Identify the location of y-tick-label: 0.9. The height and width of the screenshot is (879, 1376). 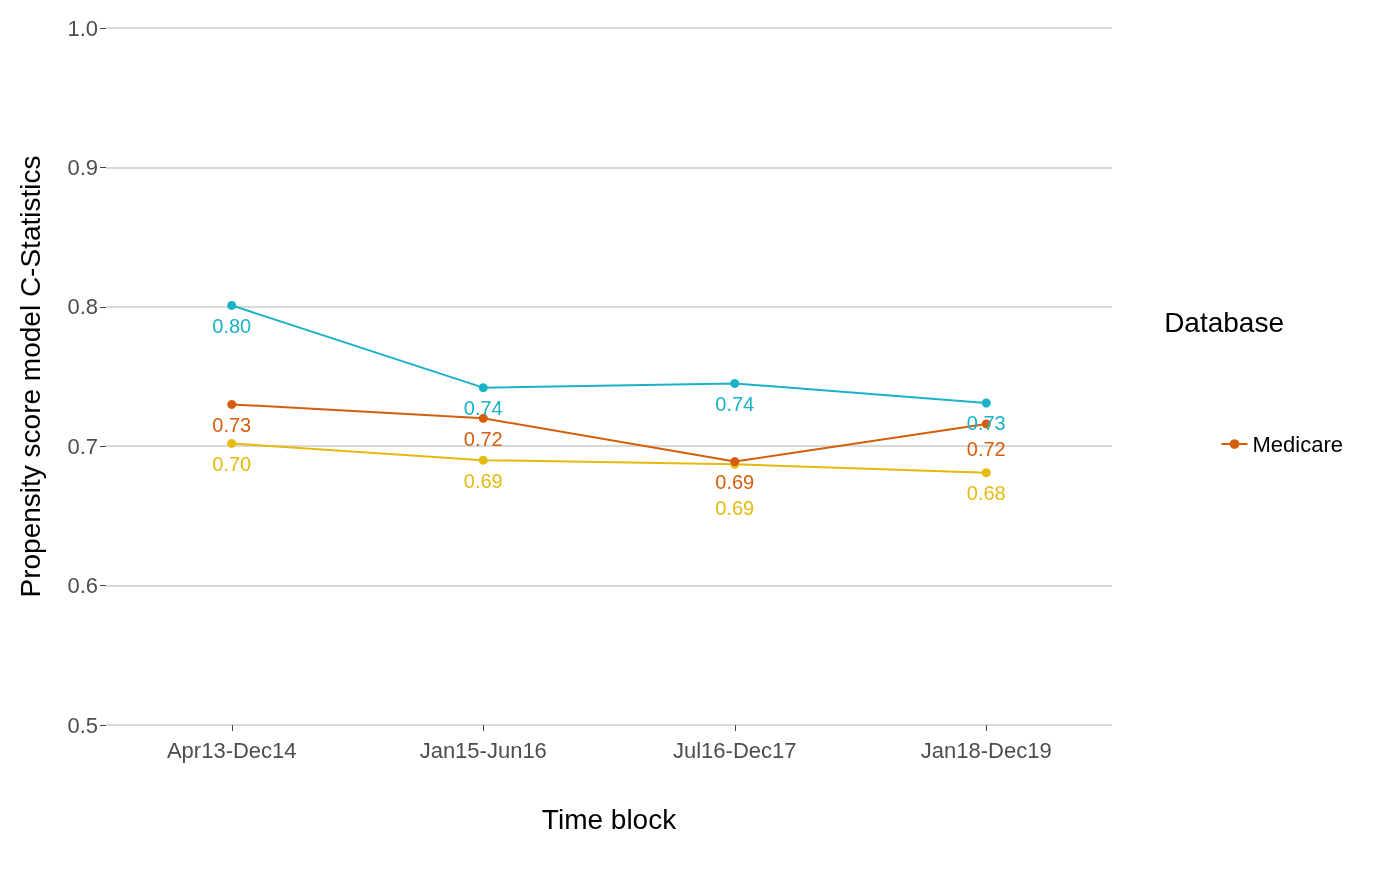
(82, 167).